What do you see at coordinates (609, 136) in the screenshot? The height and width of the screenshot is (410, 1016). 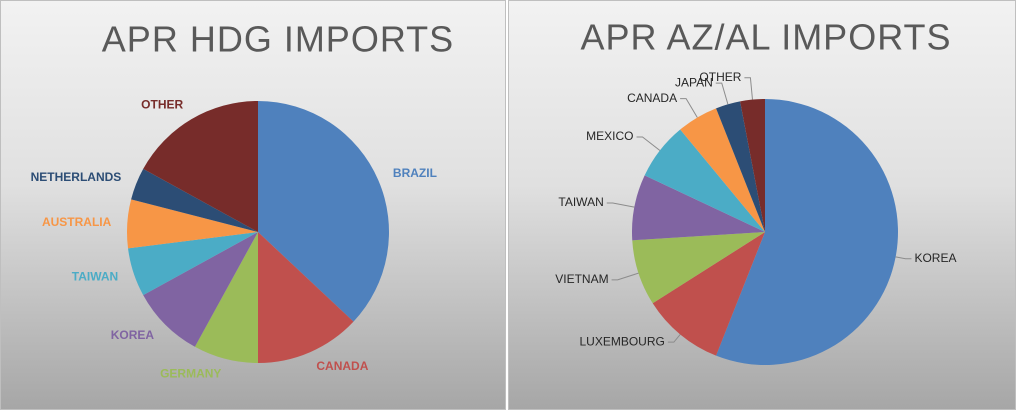 I see `slice-label: MEXICO` at bounding box center [609, 136].